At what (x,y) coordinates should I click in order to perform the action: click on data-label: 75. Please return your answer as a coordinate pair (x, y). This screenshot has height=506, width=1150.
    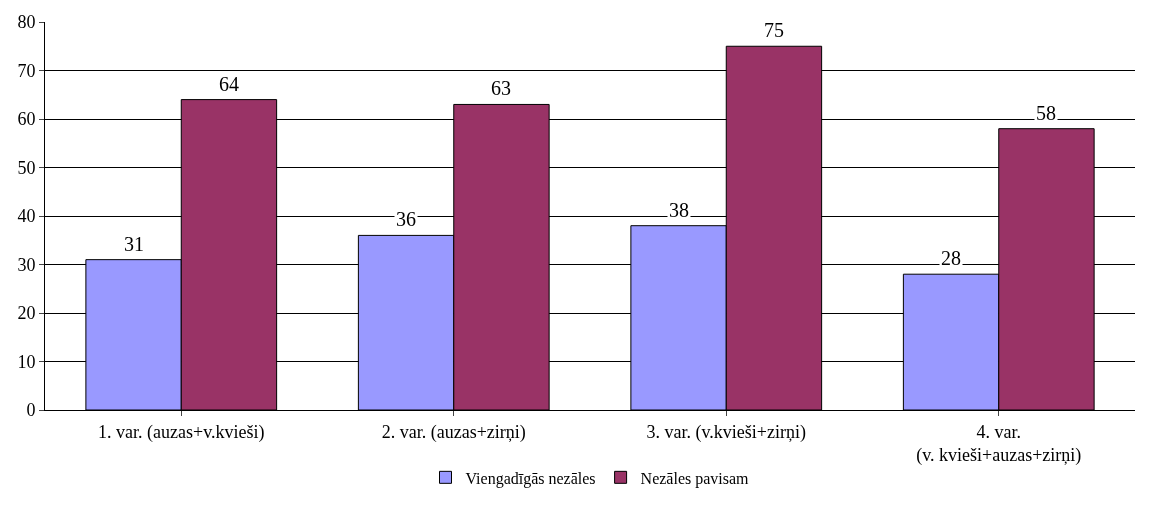
    Looking at the image, I should click on (774, 30).